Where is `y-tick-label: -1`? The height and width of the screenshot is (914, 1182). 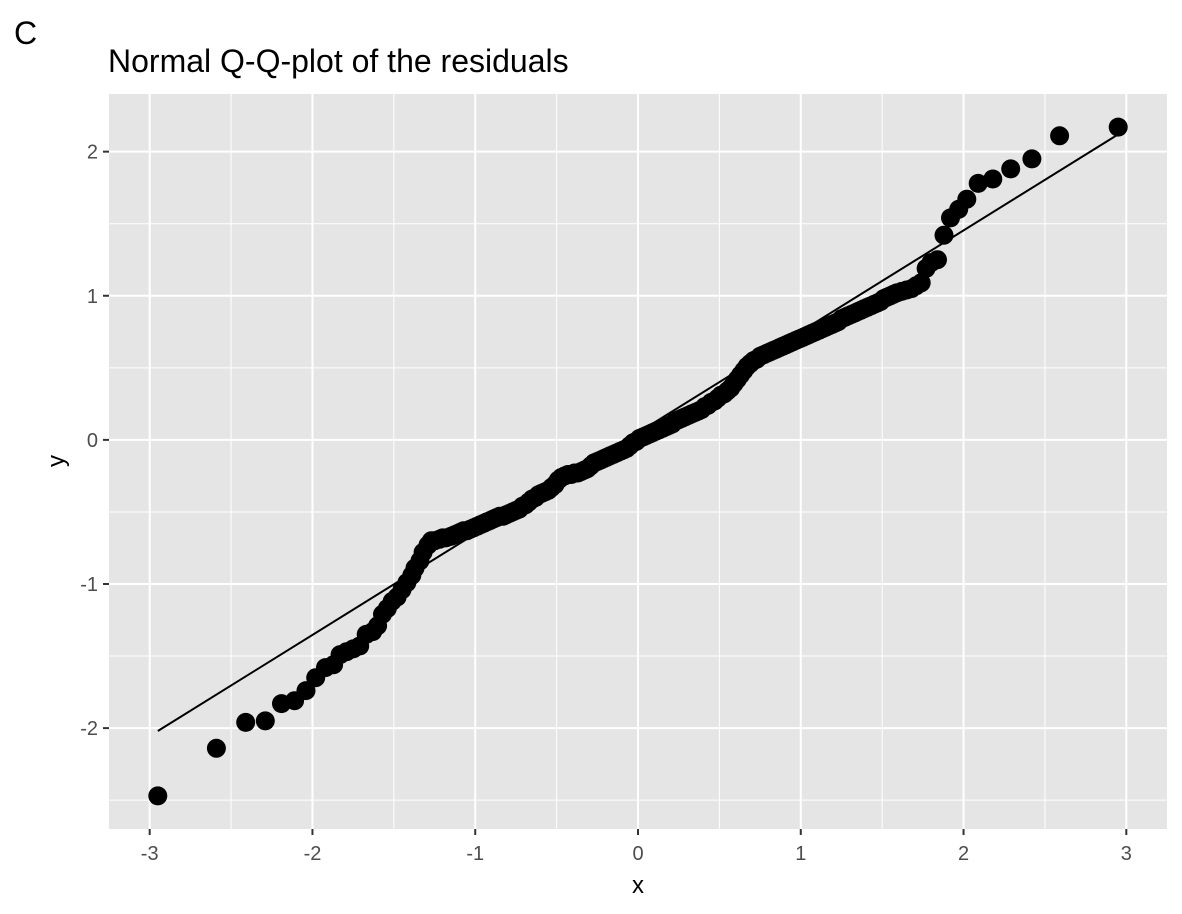 y-tick-label: -1 is located at coordinates (89, 585).